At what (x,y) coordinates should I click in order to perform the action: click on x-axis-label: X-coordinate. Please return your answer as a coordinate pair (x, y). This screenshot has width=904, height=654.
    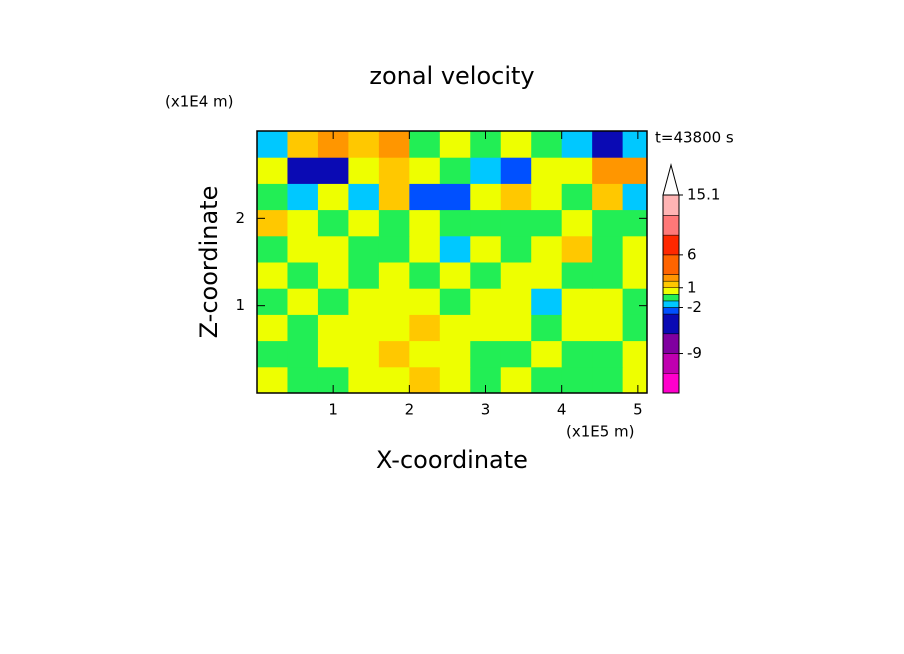
    Looking at the image, I should click on (452, 460).